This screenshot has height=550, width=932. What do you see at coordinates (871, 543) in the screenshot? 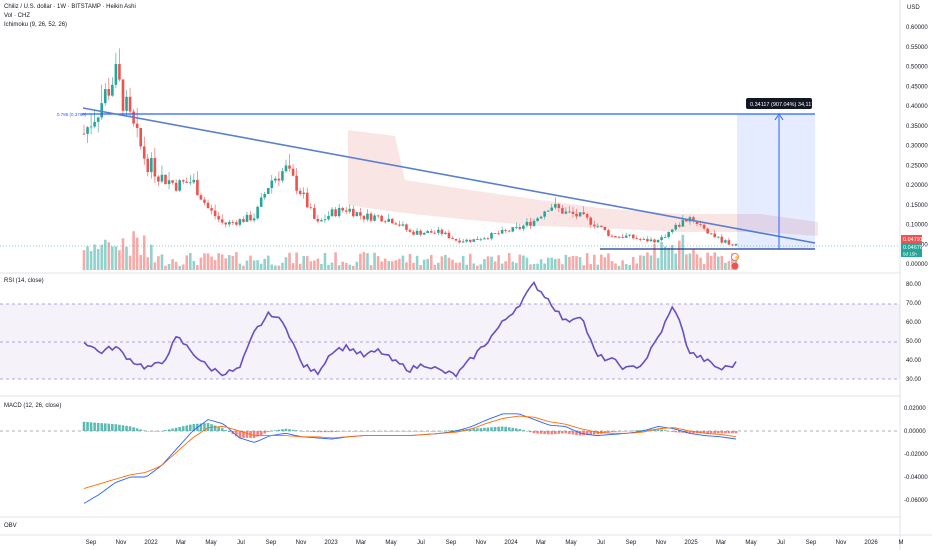
I see `time-tick-label: 2026` at bounding box center [871, 543].